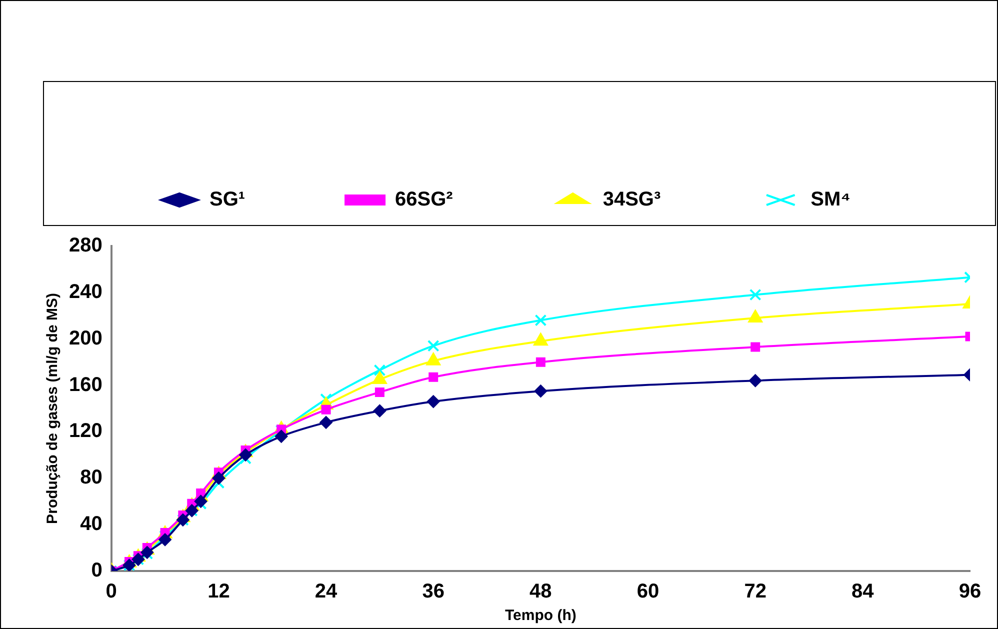  I want to click on legend-label: SM⁴, so click(830, 199).